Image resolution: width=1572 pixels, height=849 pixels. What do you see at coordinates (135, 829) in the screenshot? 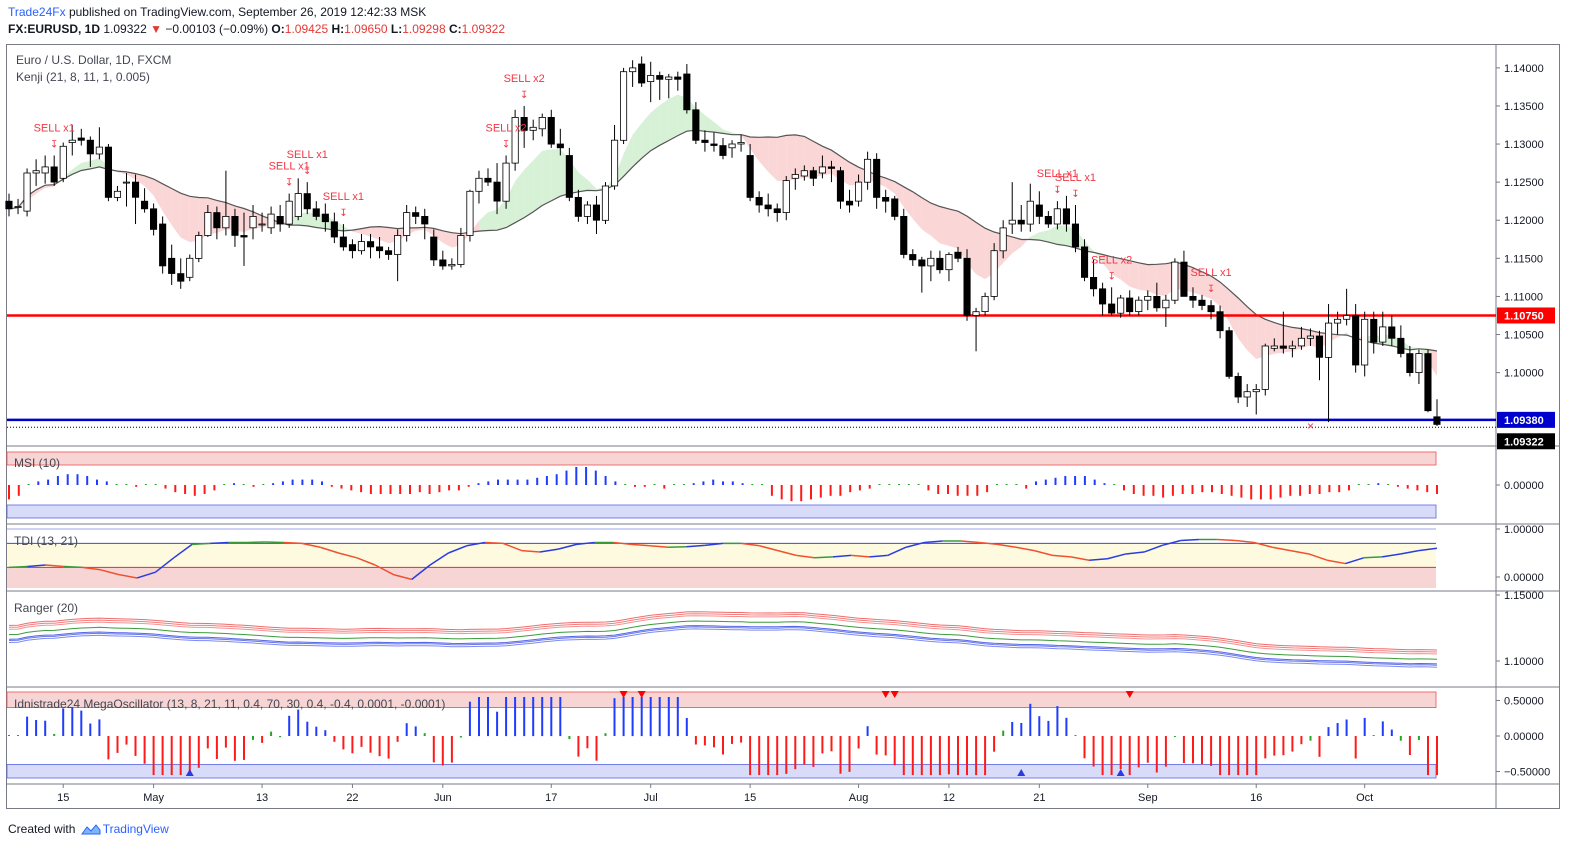
I see `tradingview-link: TradingView` at bounding box center [135, 829].